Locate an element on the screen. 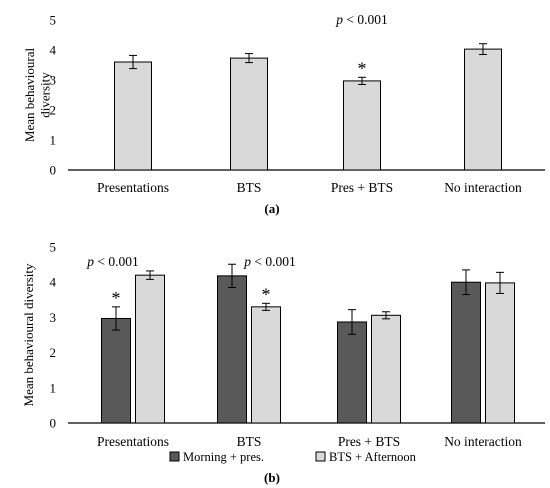 The image size is (550, 488). bar-b-s1-c0 is located at coordinates (150, 349).